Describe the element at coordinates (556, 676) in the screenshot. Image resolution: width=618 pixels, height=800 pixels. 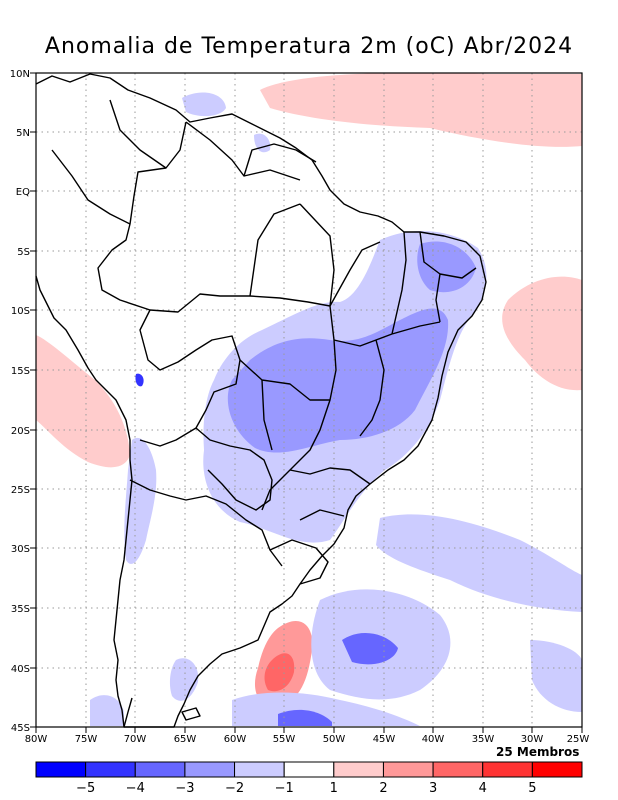
I see `cool-anomaly-southeast` at that location.